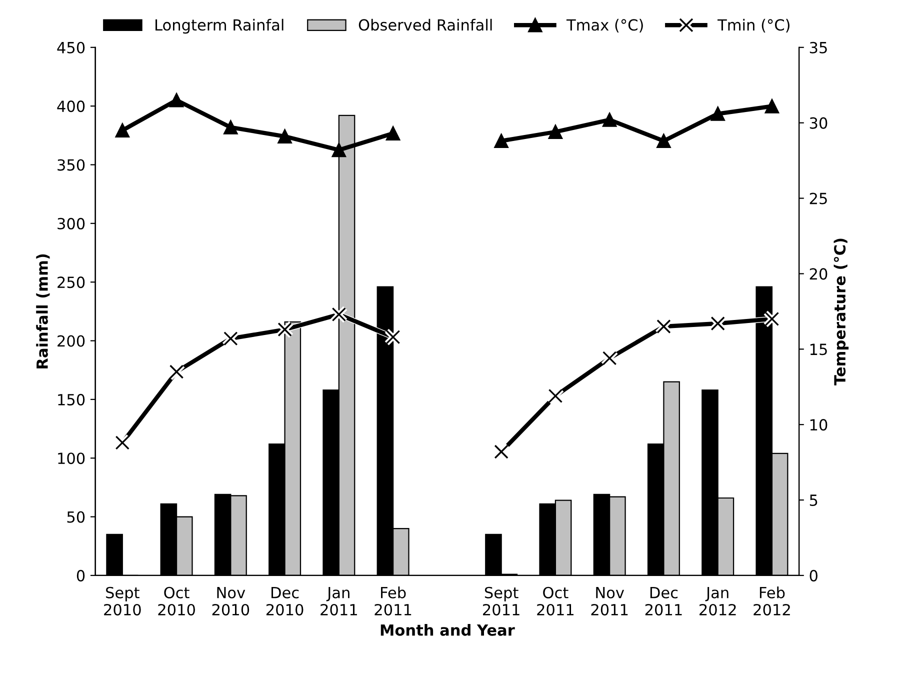  What do you see at coordinates (122, 601) in the screenshot?
I see `x-tick-label: Sept 2010` at bounding box center [122, 601].